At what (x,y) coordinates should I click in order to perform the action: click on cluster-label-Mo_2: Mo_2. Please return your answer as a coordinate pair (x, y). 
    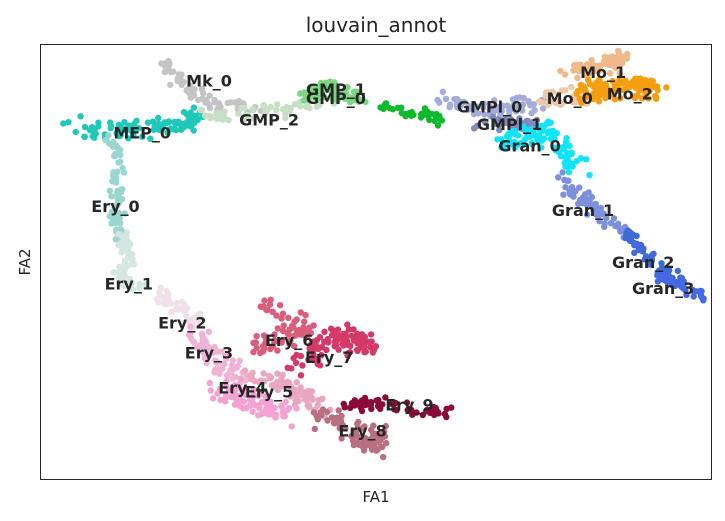
    Looking at the image, I should click on (630, 94).